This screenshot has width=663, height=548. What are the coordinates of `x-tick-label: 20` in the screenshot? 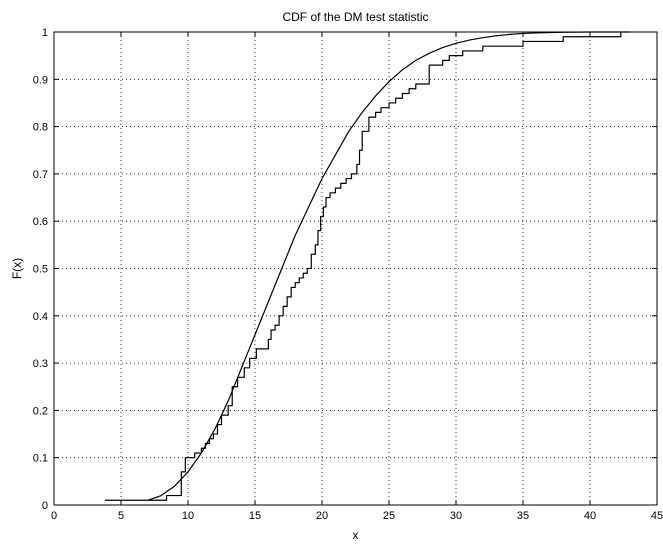 It's located at (322, 516).